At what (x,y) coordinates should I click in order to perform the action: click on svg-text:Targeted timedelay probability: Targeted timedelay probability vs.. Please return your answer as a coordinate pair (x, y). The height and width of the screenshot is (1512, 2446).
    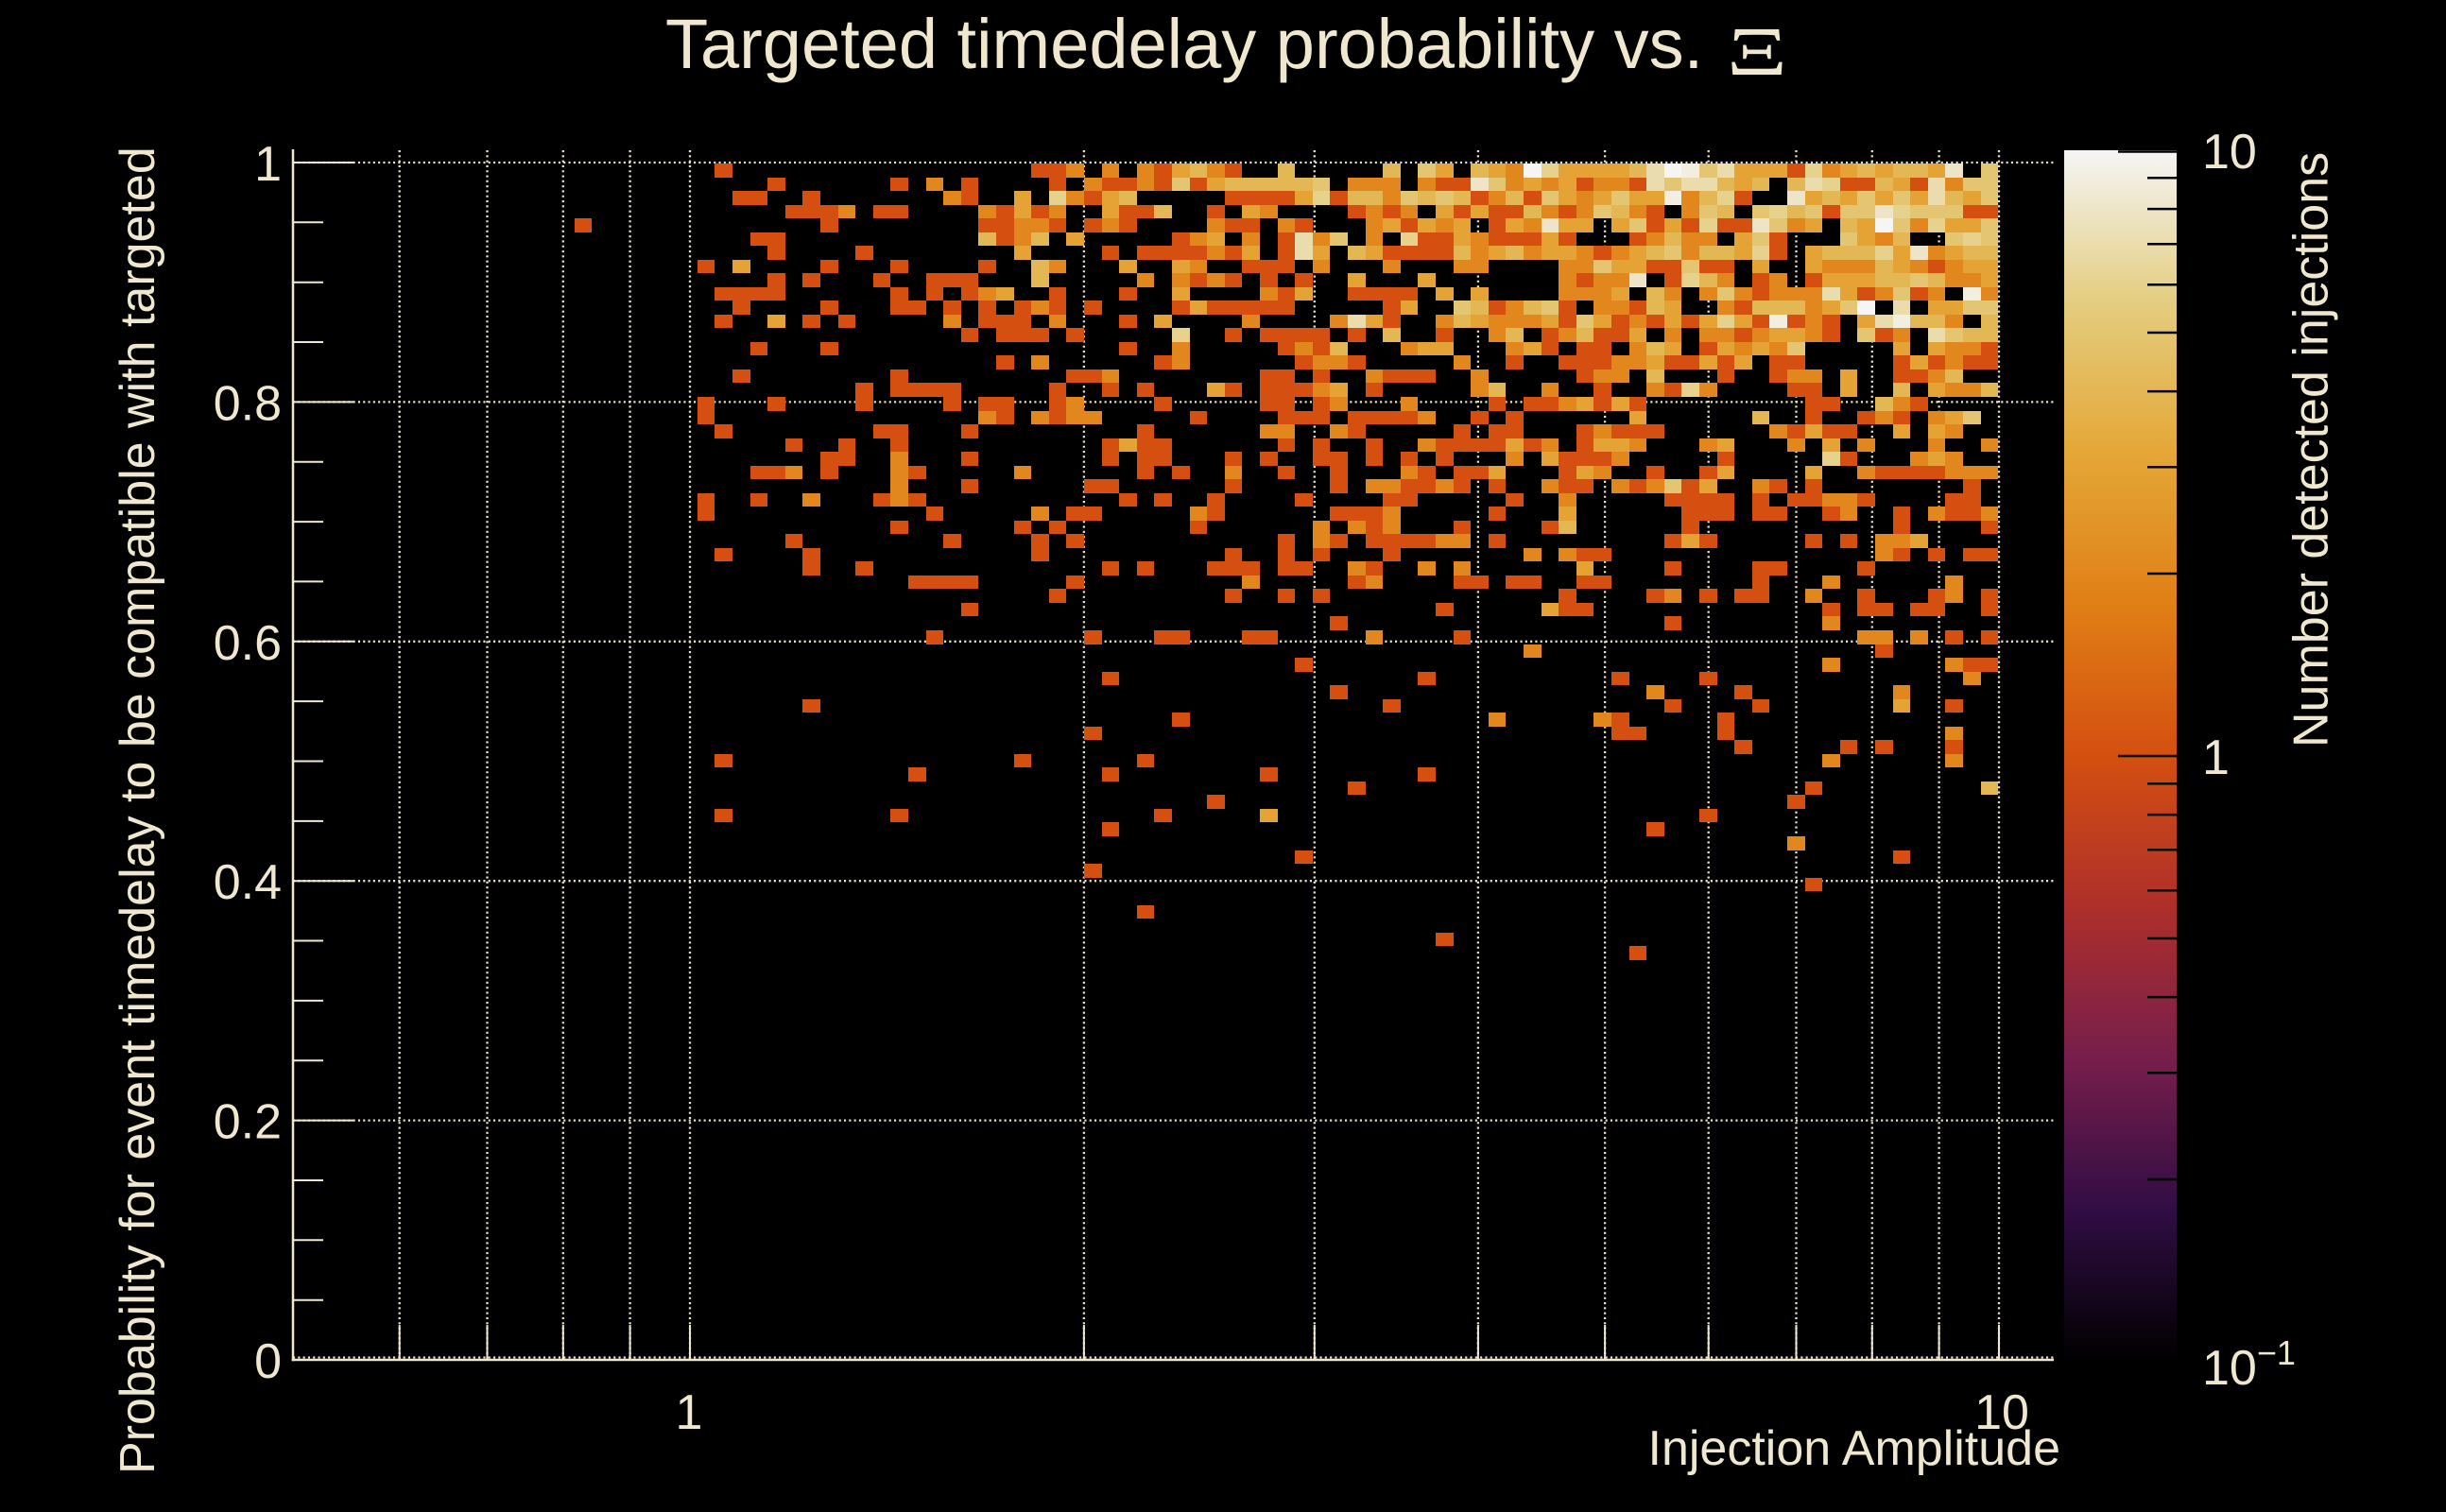
    Looking at the image, I should click on (1184, 44).